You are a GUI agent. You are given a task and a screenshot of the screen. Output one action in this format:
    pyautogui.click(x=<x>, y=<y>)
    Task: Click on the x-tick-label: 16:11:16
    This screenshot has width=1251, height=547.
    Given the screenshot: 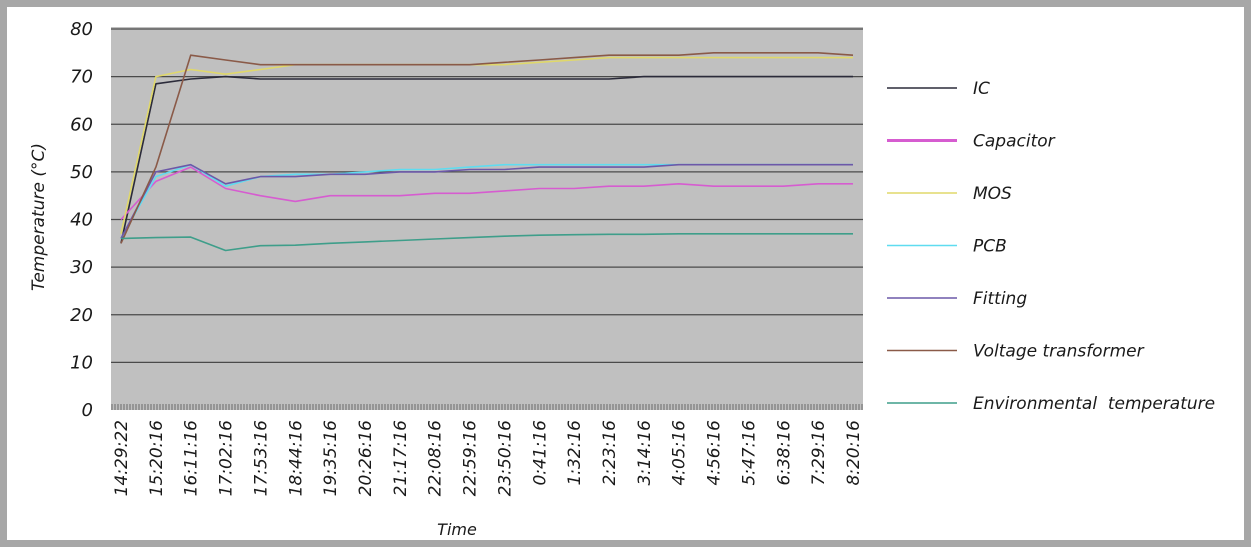 What is the action you would take?
    pyautogui.click(x=192, y=458)
    